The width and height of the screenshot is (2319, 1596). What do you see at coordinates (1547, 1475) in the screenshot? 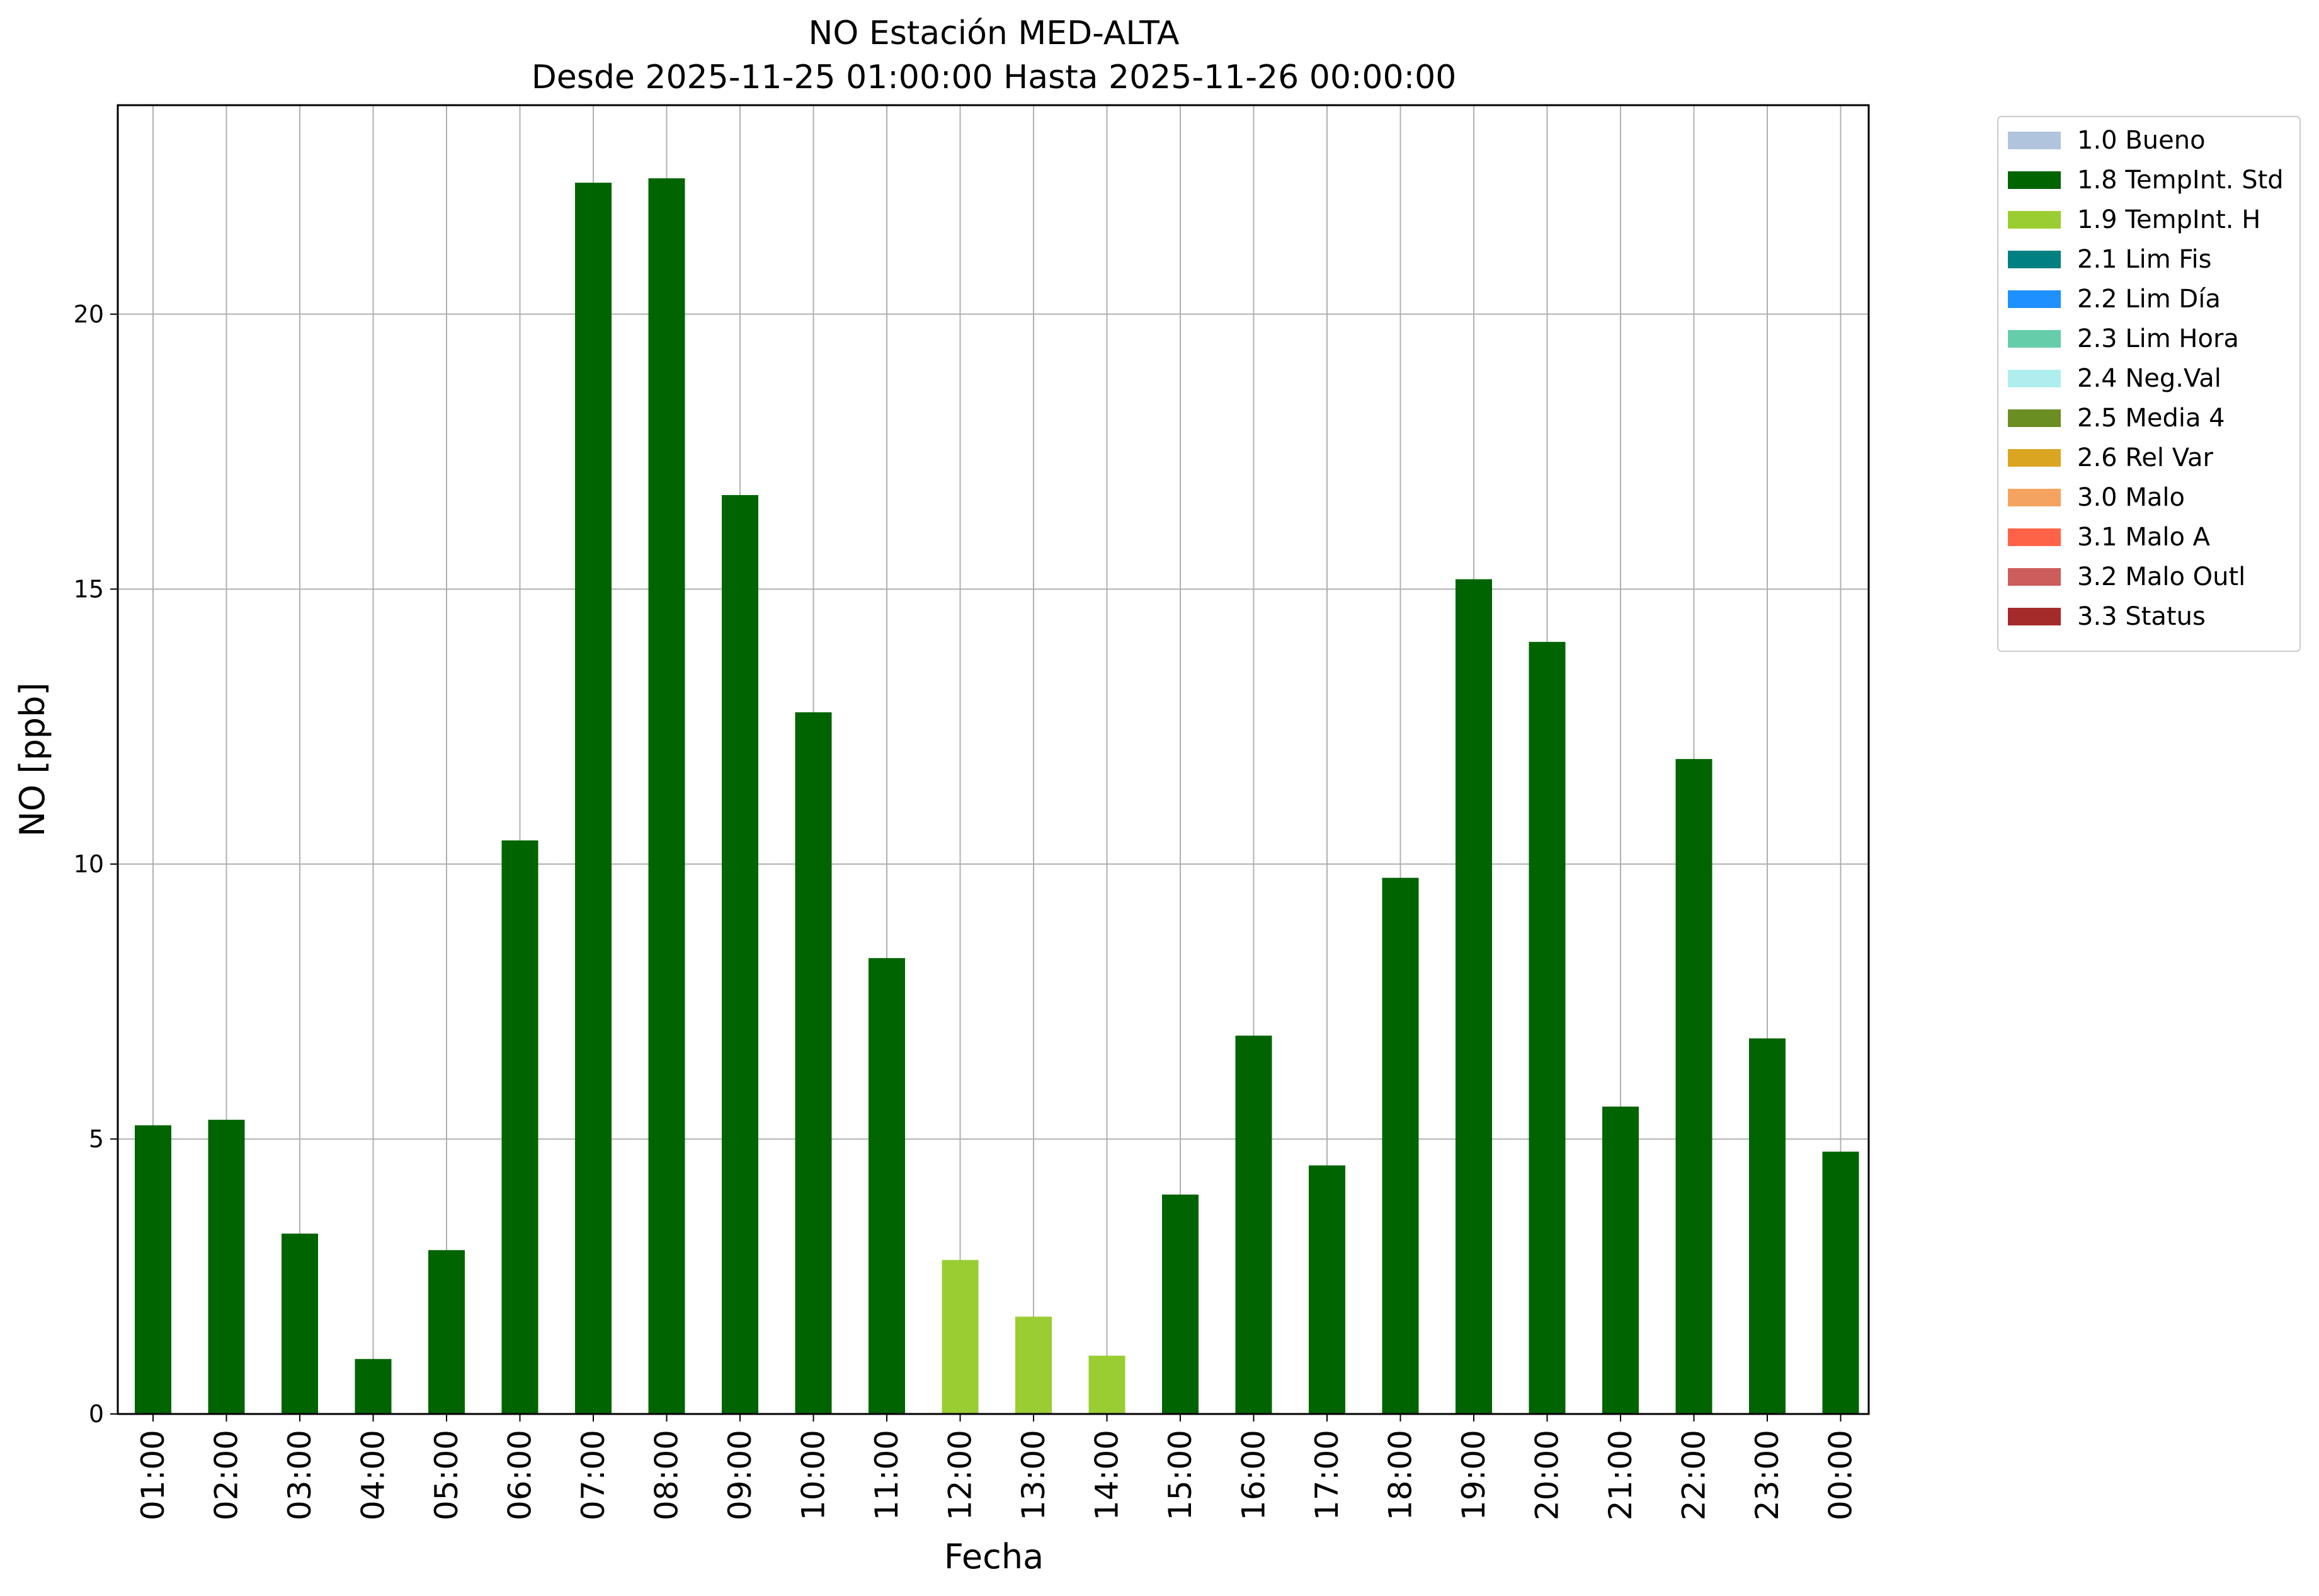
I see `x-tick-label: 20:00` at bounding box center [1547, 1475].